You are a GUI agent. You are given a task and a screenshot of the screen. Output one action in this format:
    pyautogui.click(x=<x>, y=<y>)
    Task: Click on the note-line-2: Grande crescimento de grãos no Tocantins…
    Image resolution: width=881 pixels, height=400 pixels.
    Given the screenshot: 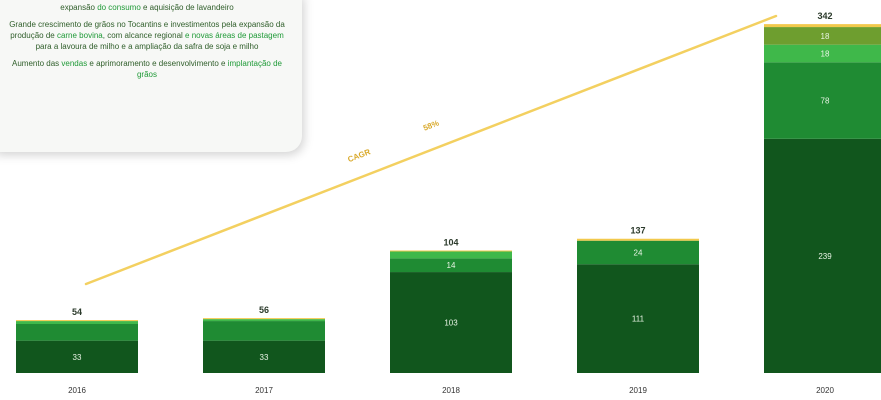 What is the action you would take?
    pyautogui.click(x=147, y=35)
    